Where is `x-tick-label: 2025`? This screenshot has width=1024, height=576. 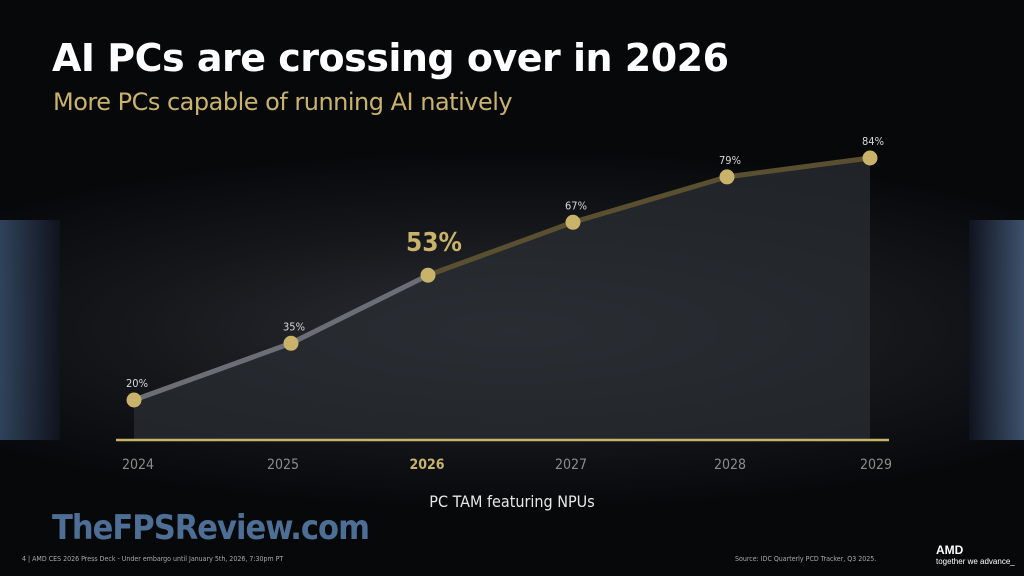
x-tick-label: 2025 is located at coordinates (283, 465).